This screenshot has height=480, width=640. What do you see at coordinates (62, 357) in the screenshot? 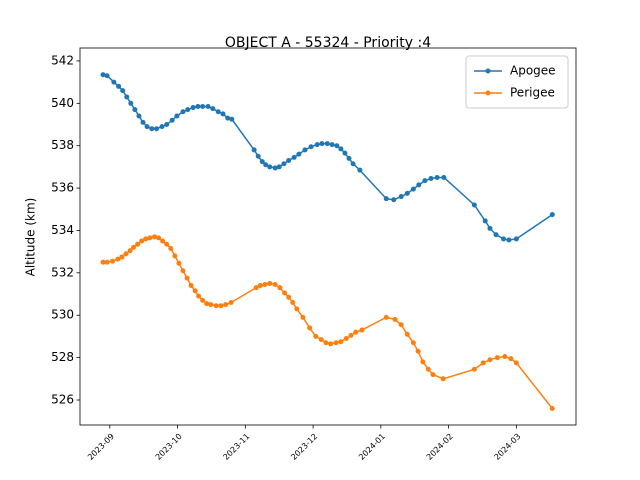
I see `y-tick-label: 528` at bounding box center [62, 357].